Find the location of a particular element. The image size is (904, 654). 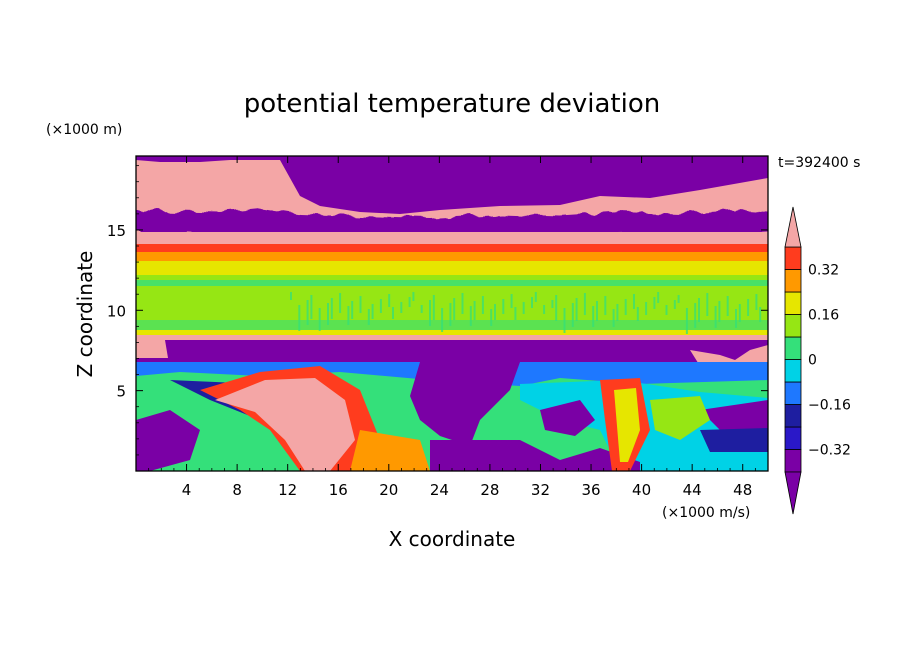

x-tick-label: 48 is located at coordinates (742, 490).